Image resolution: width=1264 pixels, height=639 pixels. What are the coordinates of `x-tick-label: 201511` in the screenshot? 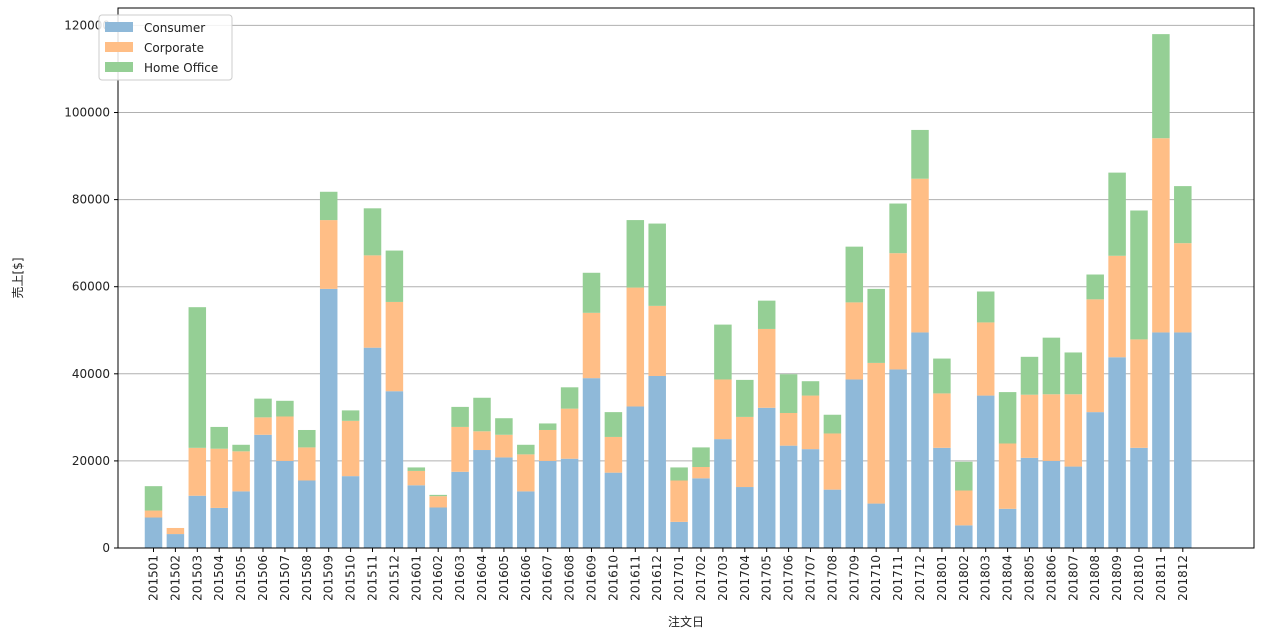 It's located at (373, 578).